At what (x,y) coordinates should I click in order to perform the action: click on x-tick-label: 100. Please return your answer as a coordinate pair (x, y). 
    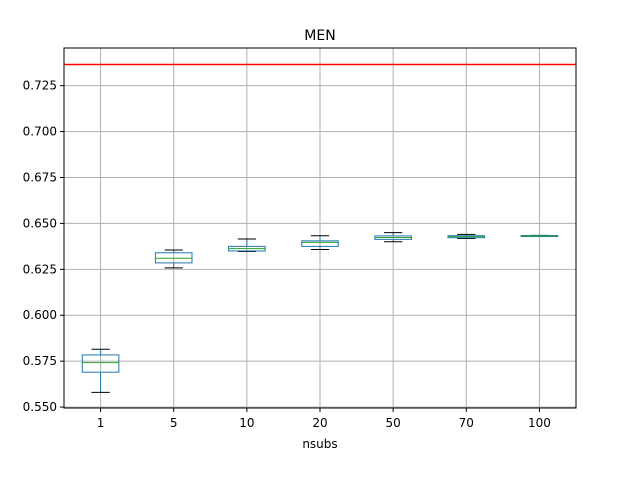
    Looking at the image, I should click on (539, 423).